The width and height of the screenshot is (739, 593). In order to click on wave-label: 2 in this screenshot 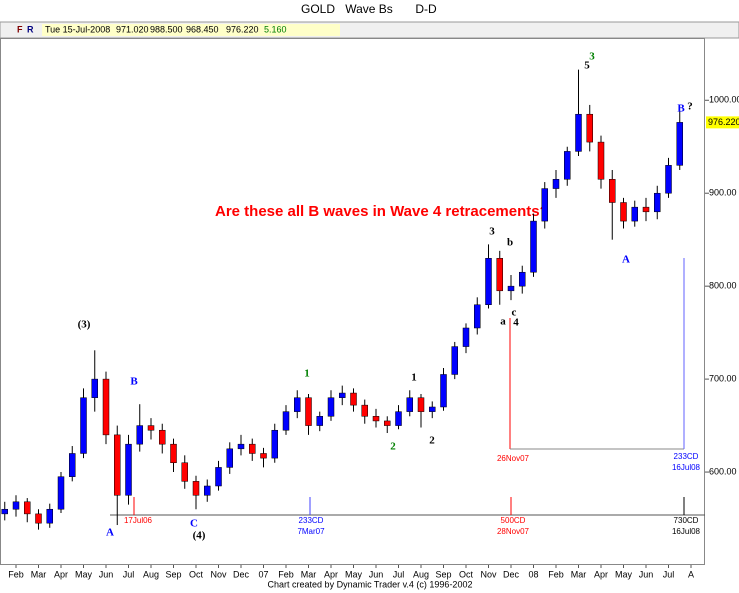, I will do `click(393, 447)`.